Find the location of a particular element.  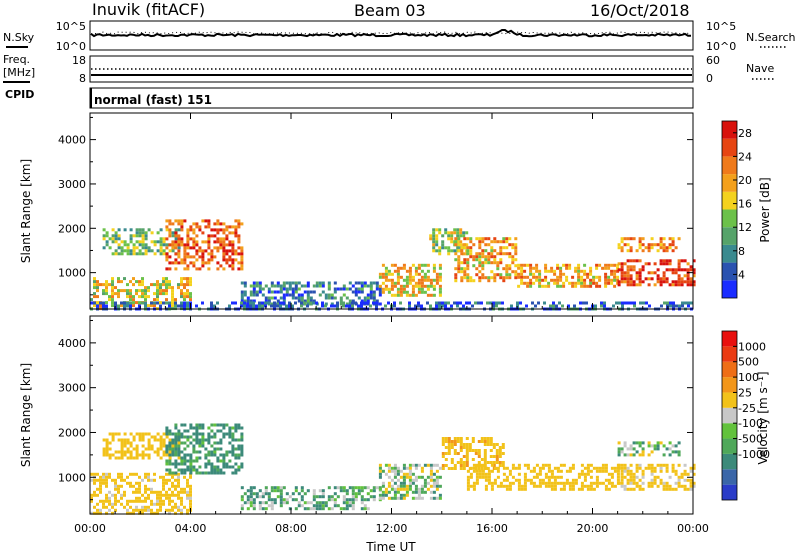

freq-left-tick-bottom: 8 is located at coordinates (82, 78).